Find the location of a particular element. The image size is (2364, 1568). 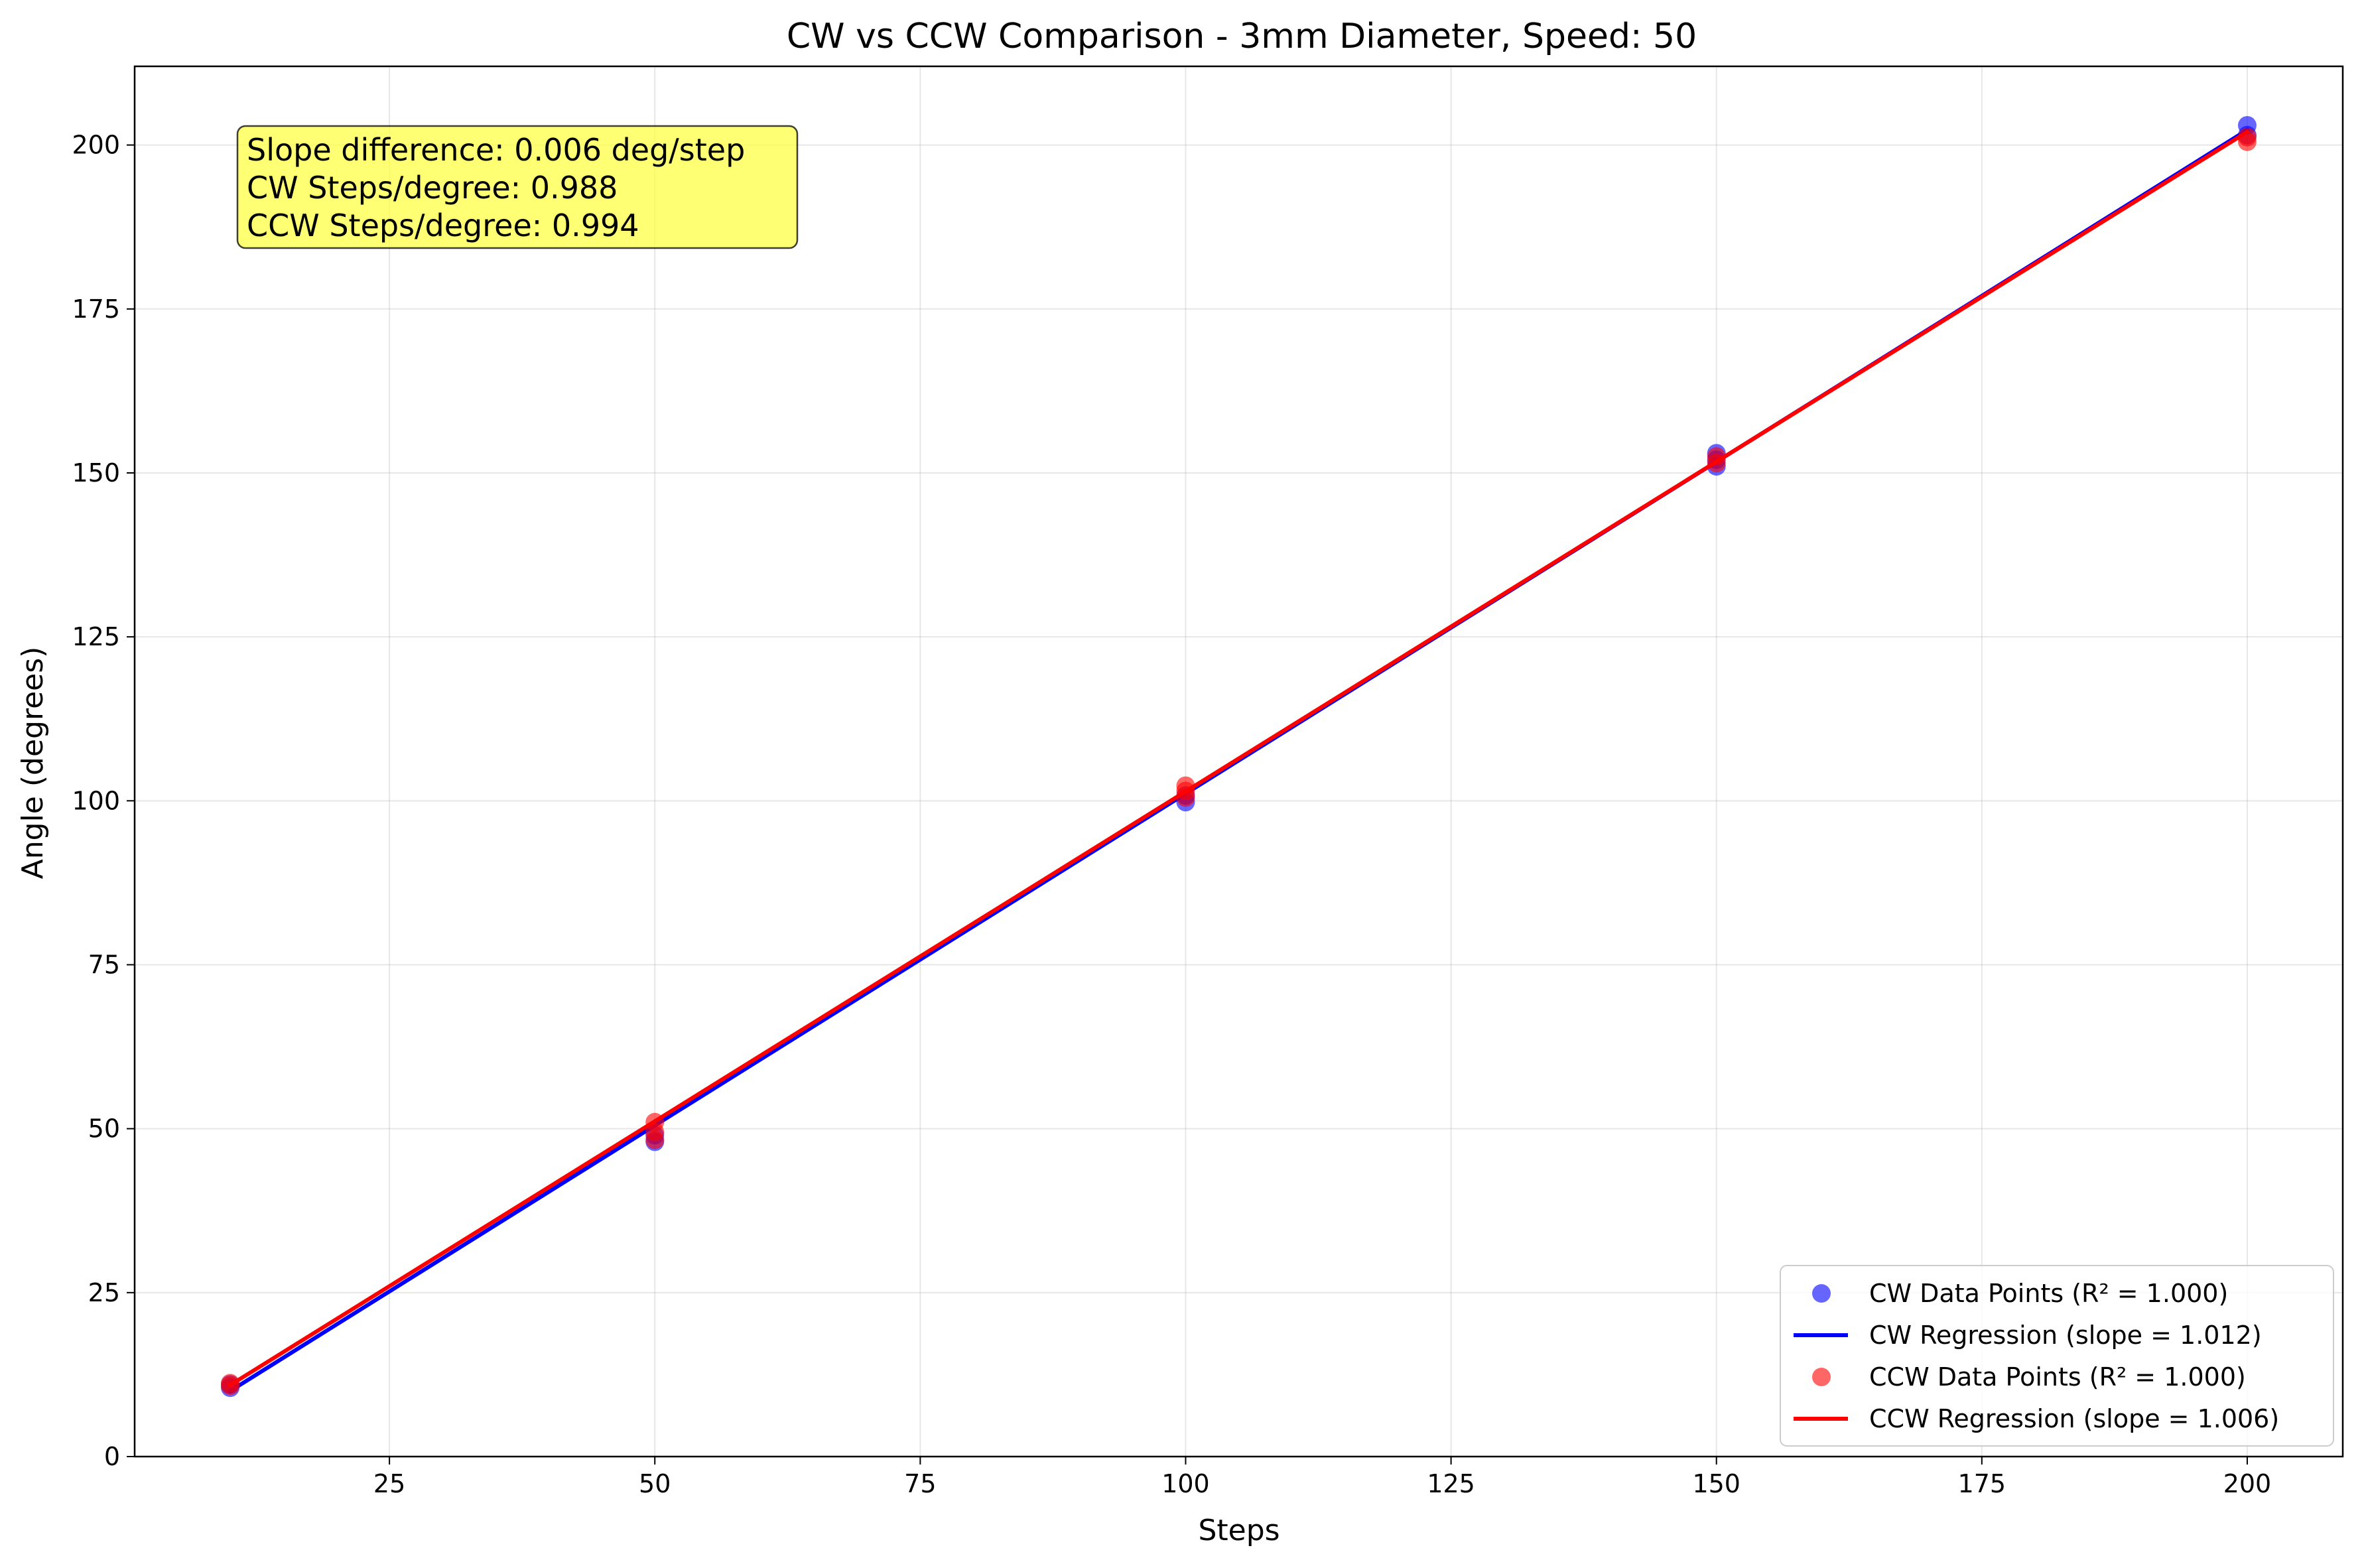

legend-label: CCW Regression (slope = 1.006) is located at coordinates (2074, 1418).